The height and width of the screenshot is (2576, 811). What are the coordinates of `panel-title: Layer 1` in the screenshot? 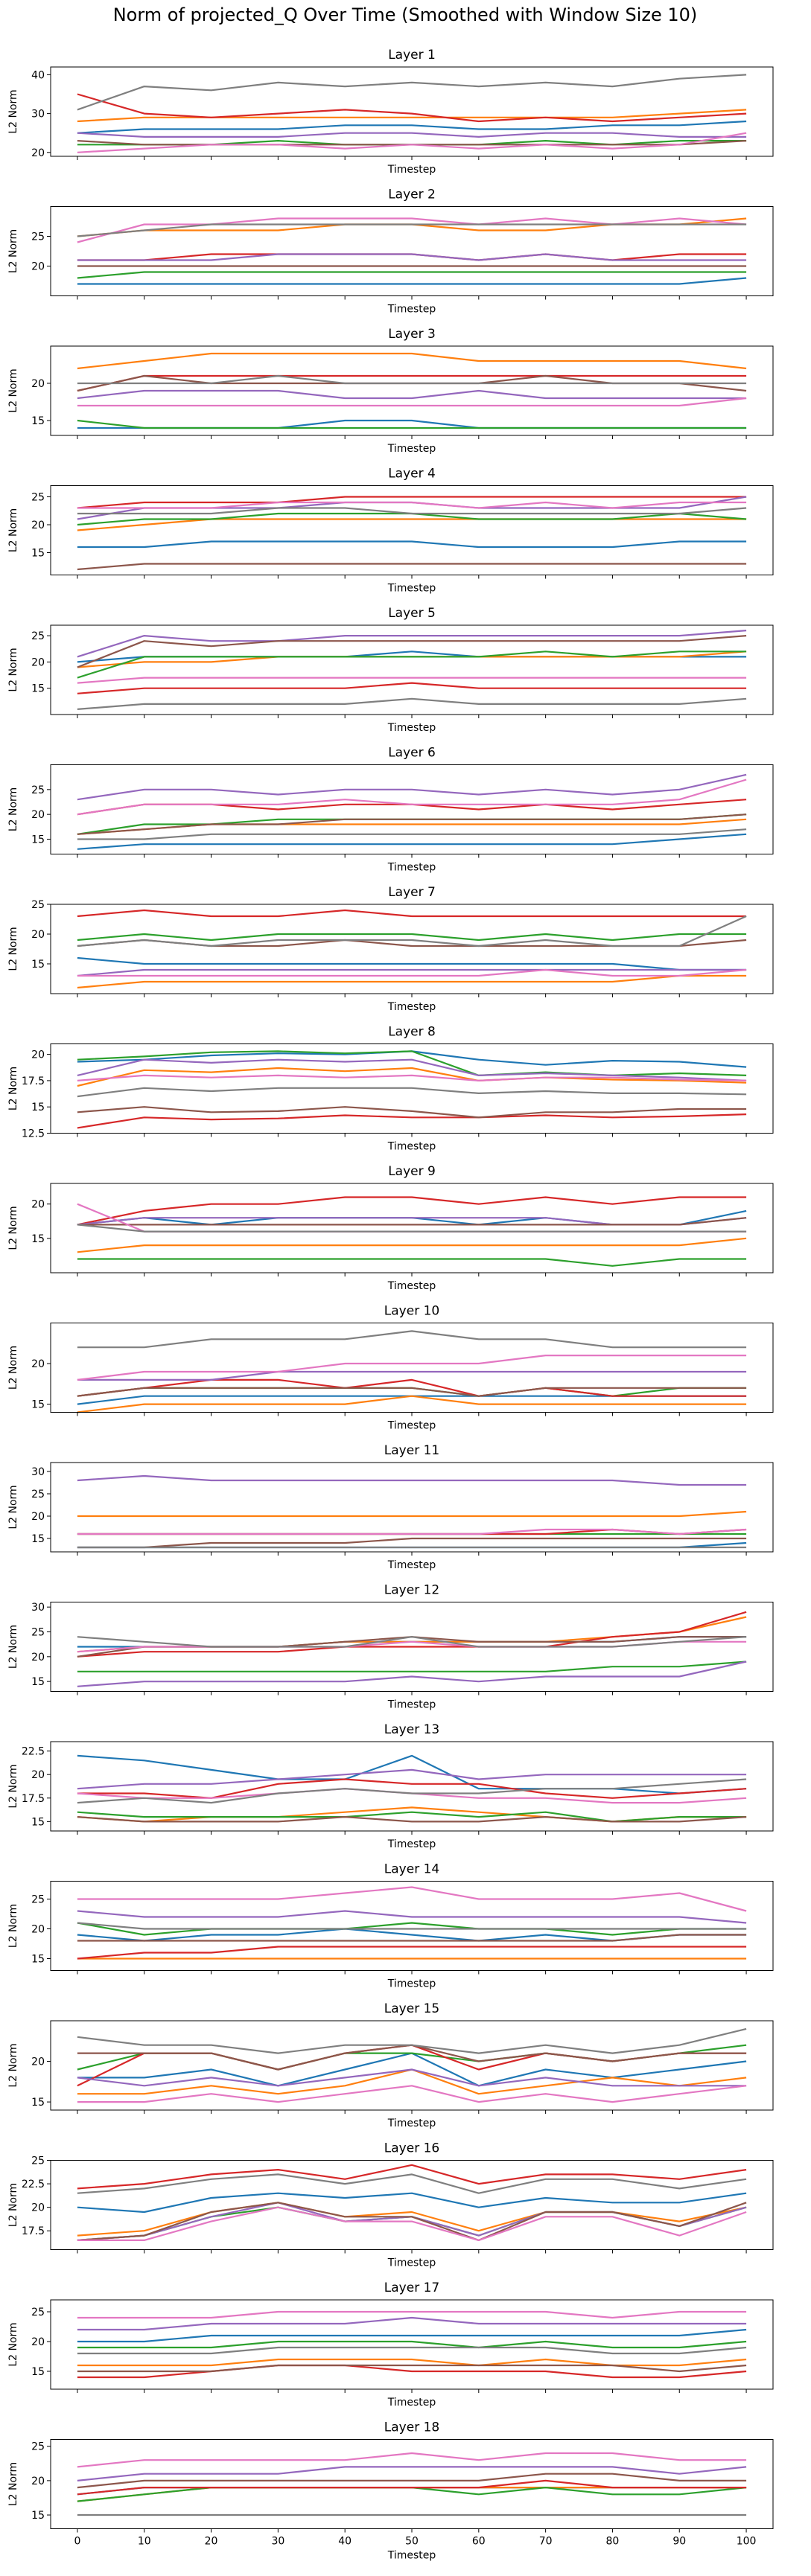 It's located at (412, 56).